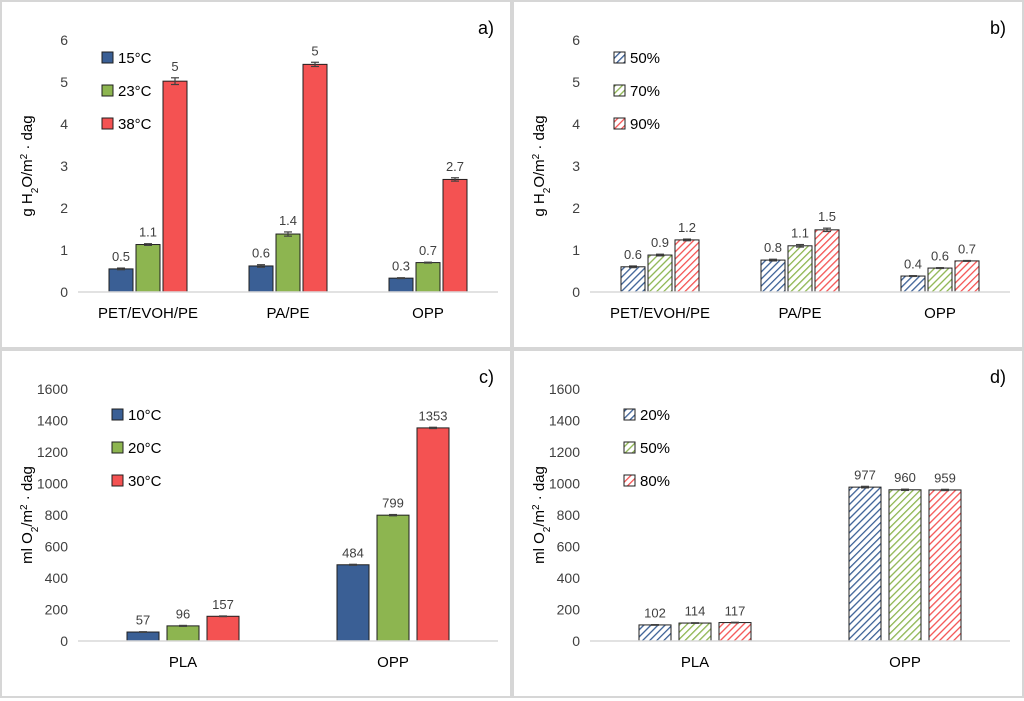  What do you see at coordinates (135, 124) in the screenshot?
I see `legend-label: 38°C` at bounding box center [135, 124].